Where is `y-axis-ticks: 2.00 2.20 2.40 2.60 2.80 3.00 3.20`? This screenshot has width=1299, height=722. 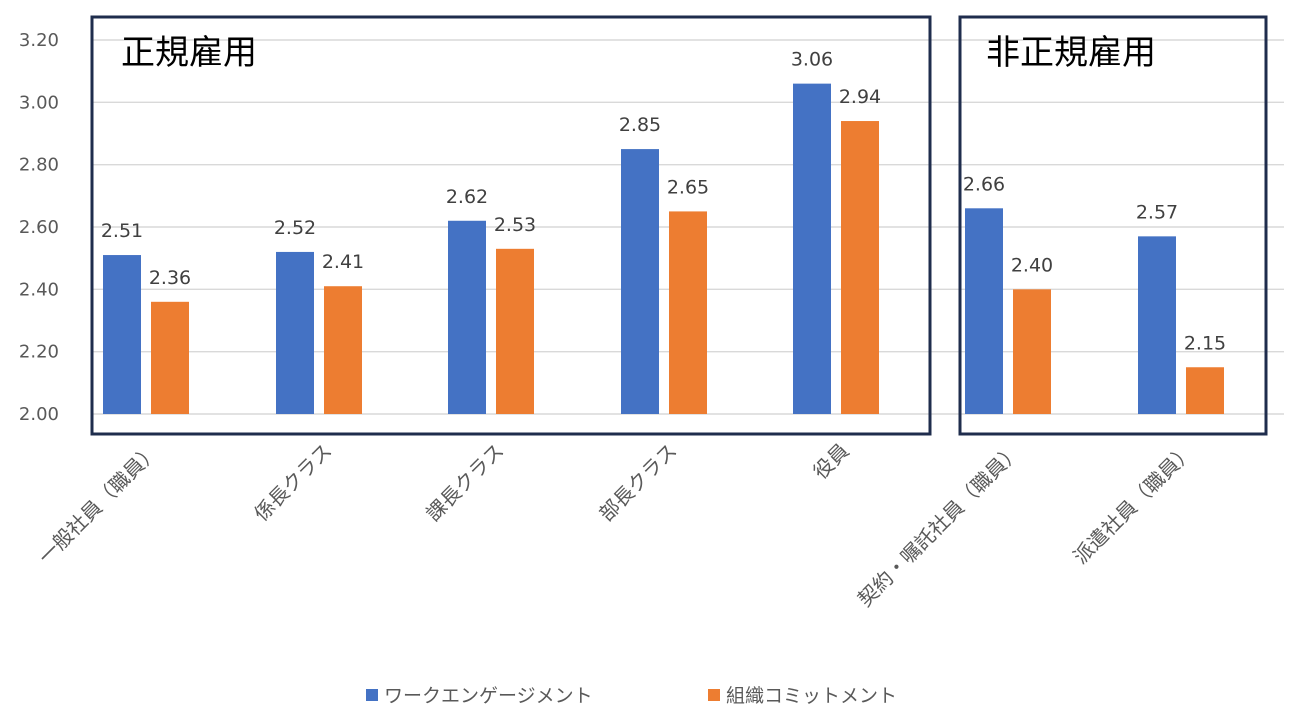 y-axis-ticks: 2.00 2.20 2.40 2.60 2.80 3.00 3.20 is located at coordinates (39, 227).